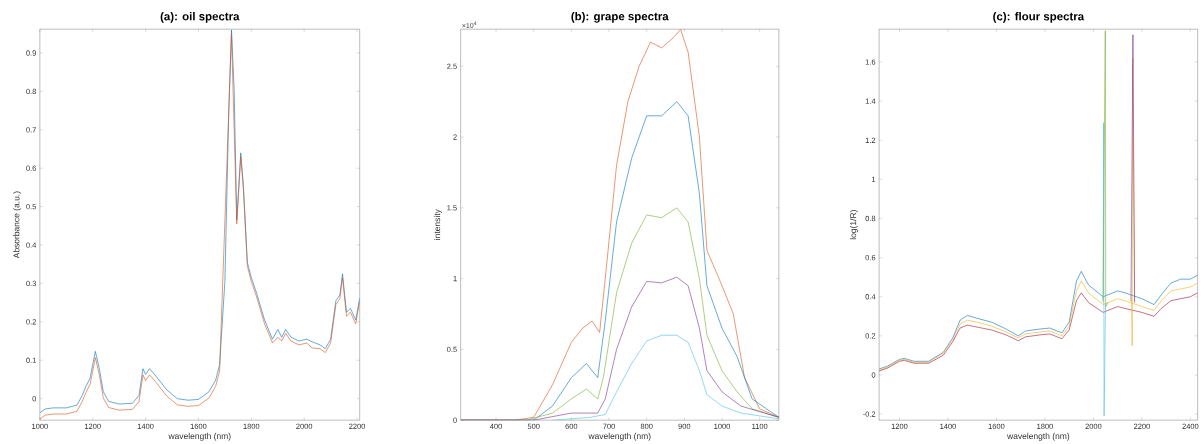 This screenshot has width=1202, height=444. I want to click on chart-title: (b): grape spectra, so click(620, 17).